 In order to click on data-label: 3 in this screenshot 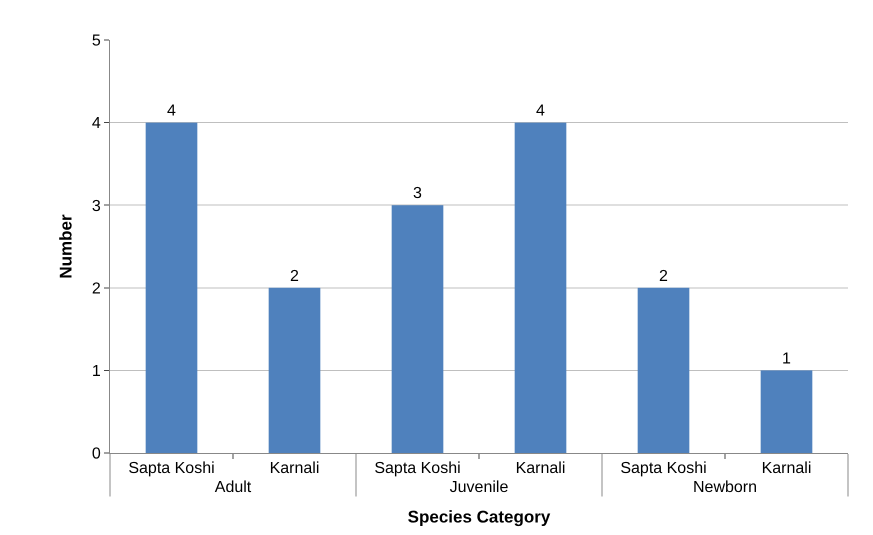, I will do `click(417, 193)`.